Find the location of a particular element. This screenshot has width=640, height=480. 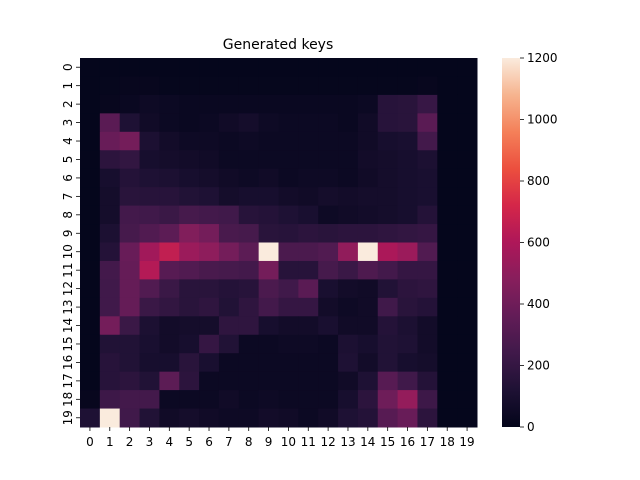

x-tick-label: 8 is located at coordinates (249, 442).